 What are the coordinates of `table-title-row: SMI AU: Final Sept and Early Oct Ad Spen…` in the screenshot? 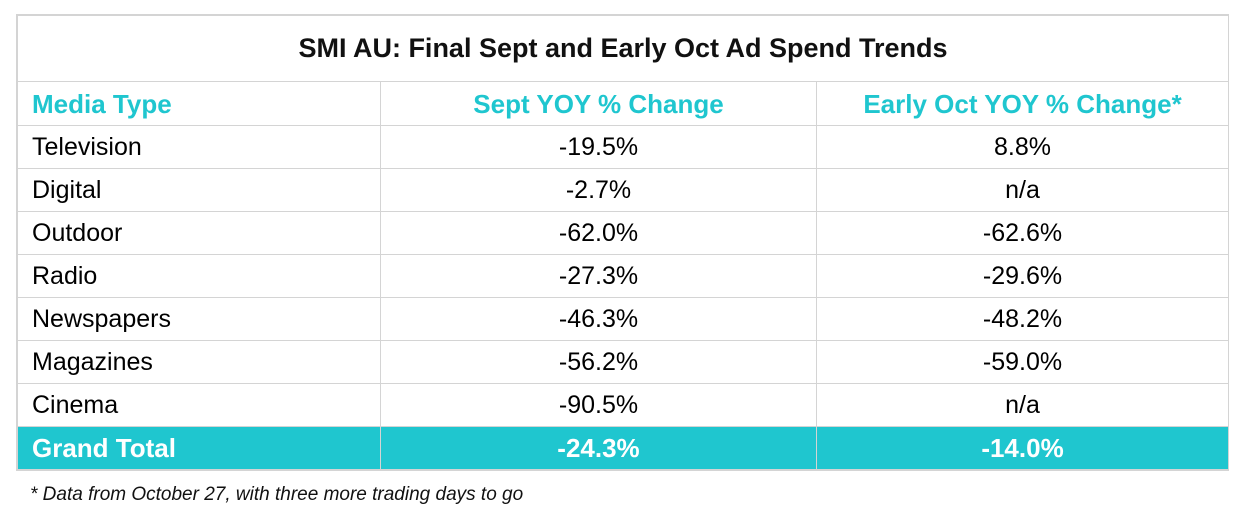 It's located at (623, 48).